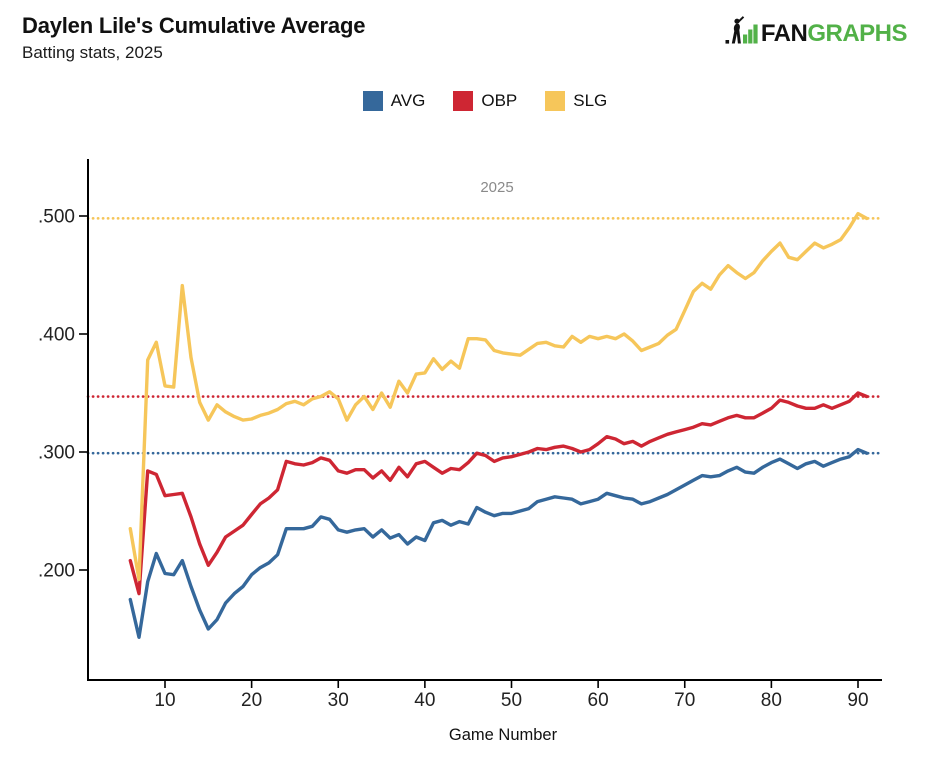  What do you see at coordinates (741, 30) in the screenshot?
I see `fangraphs-logo-icon` at bounding box center [741, 30].